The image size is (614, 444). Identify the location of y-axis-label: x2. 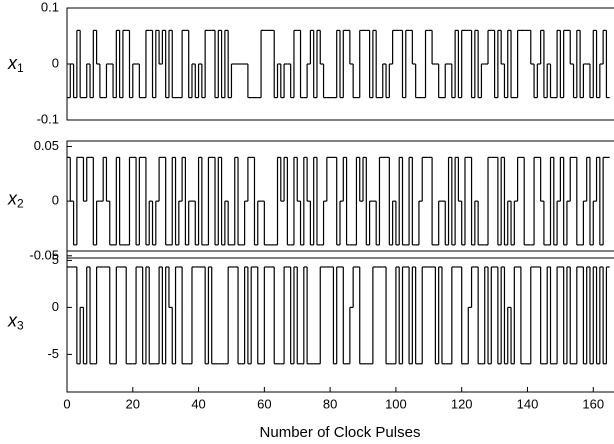
(15, 199).